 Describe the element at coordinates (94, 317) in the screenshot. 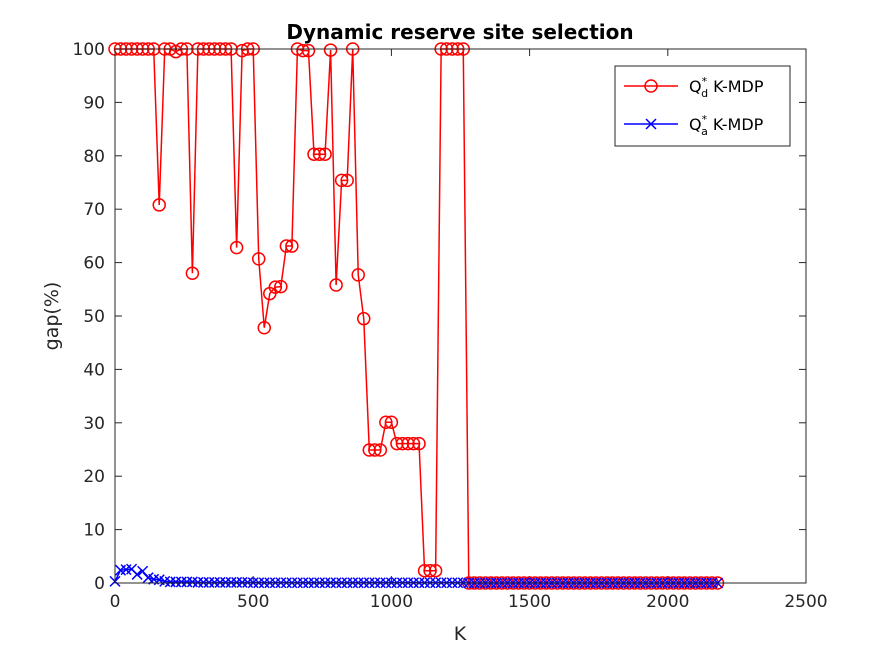

I see `y-tick-label: 50` at that location.